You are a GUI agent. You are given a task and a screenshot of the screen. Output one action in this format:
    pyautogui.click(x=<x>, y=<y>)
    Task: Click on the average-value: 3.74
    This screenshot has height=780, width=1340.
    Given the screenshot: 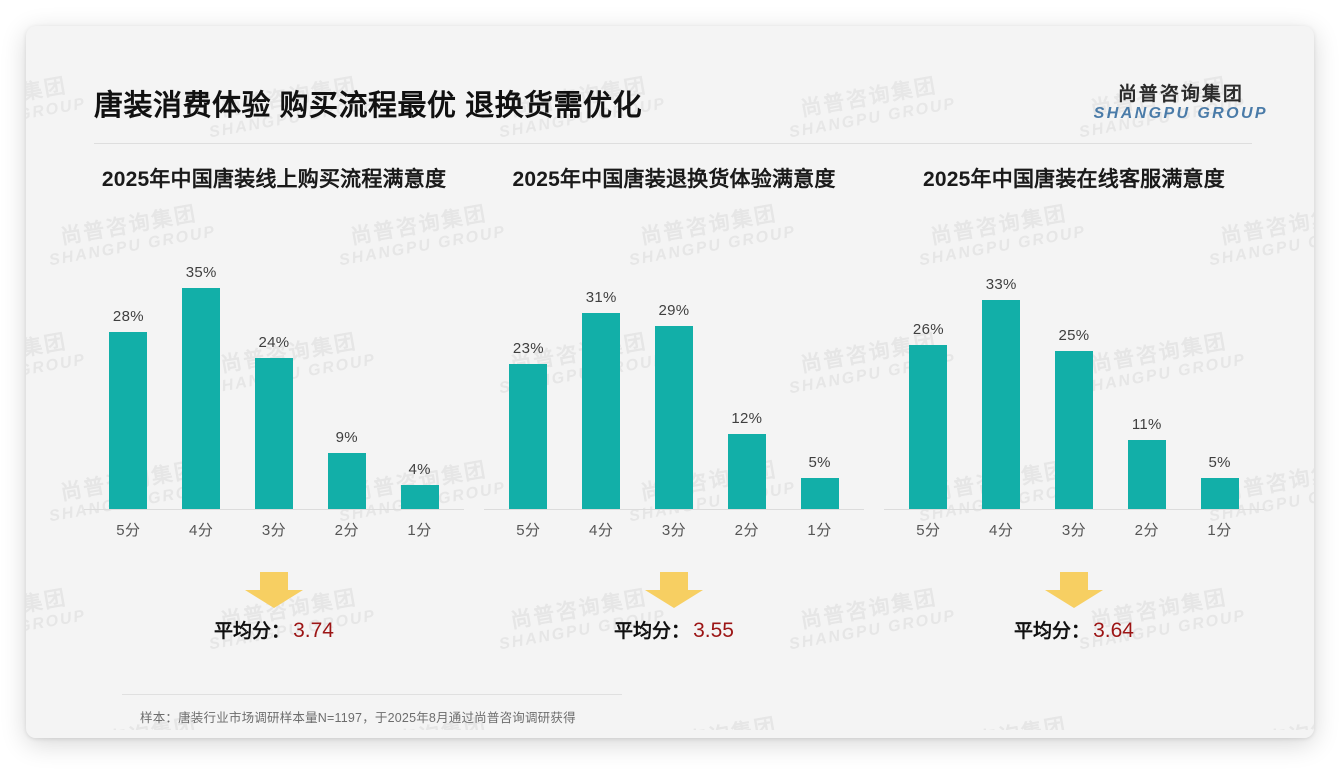 What is the action you would take?
    pyautogui.click(x=313, y=630)
    